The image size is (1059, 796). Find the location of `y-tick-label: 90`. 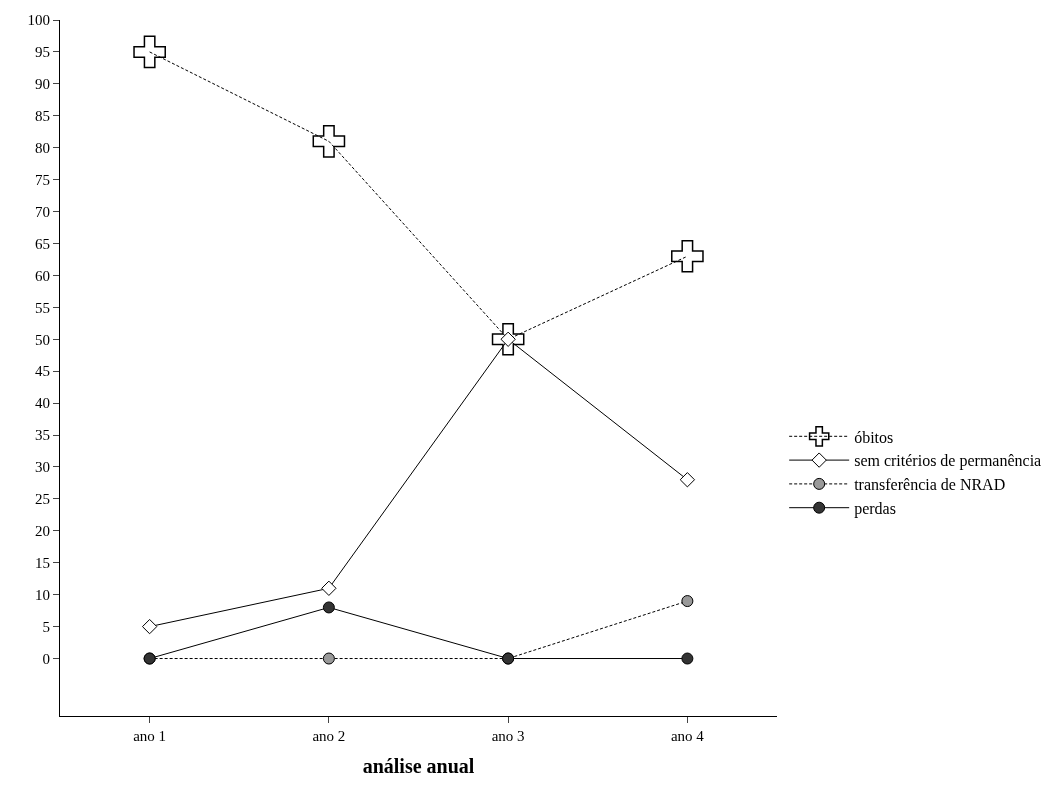

y-tick-label: 90 is located at coordinates (42, 84).